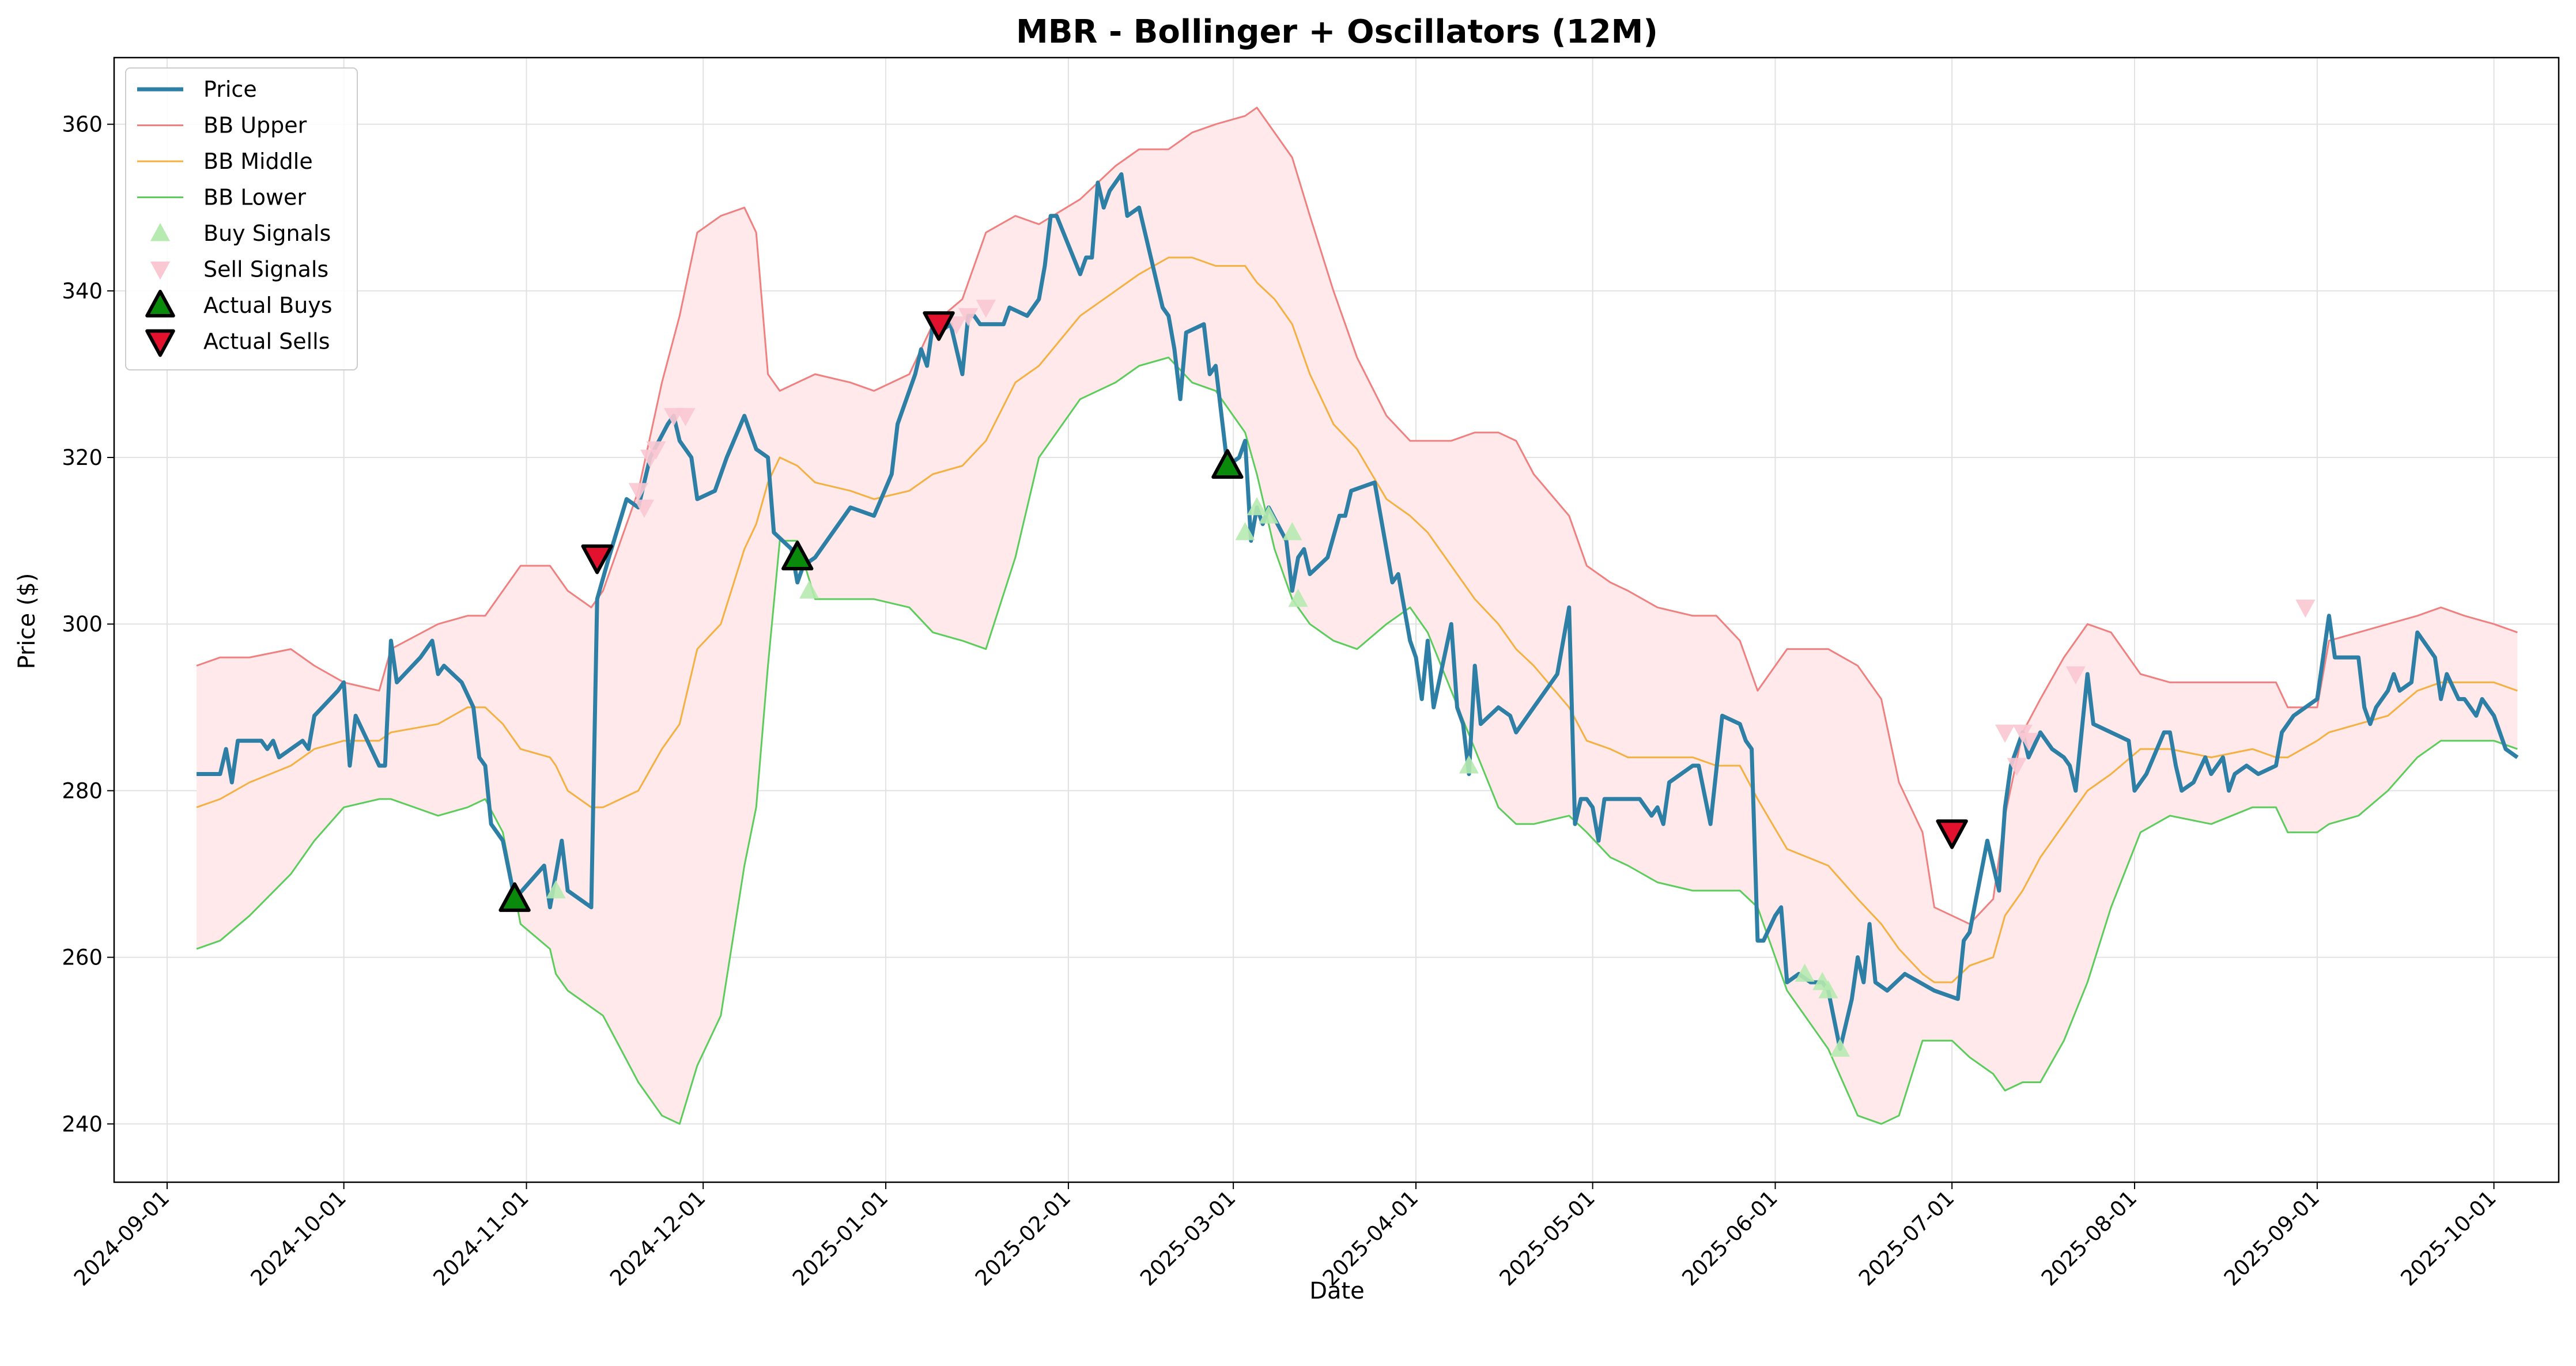 The image size is (2576, 1366). What do you see at coordinates (1906, 1238) in the screenshot?
I see `x-tick-label: 2025-07-01` at bounding box center [1906, 1238].